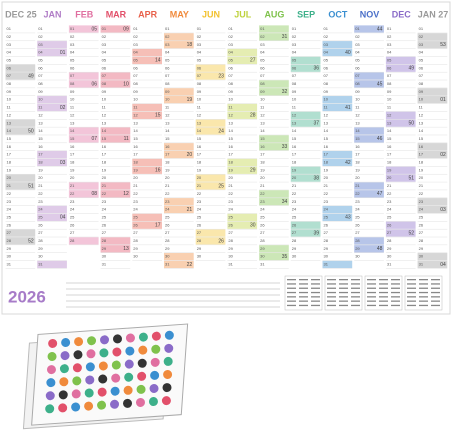  What do you see at coordinates (357, 248) in the screenshot?
I see `day-number: 29` at bounding box center [357, 248].